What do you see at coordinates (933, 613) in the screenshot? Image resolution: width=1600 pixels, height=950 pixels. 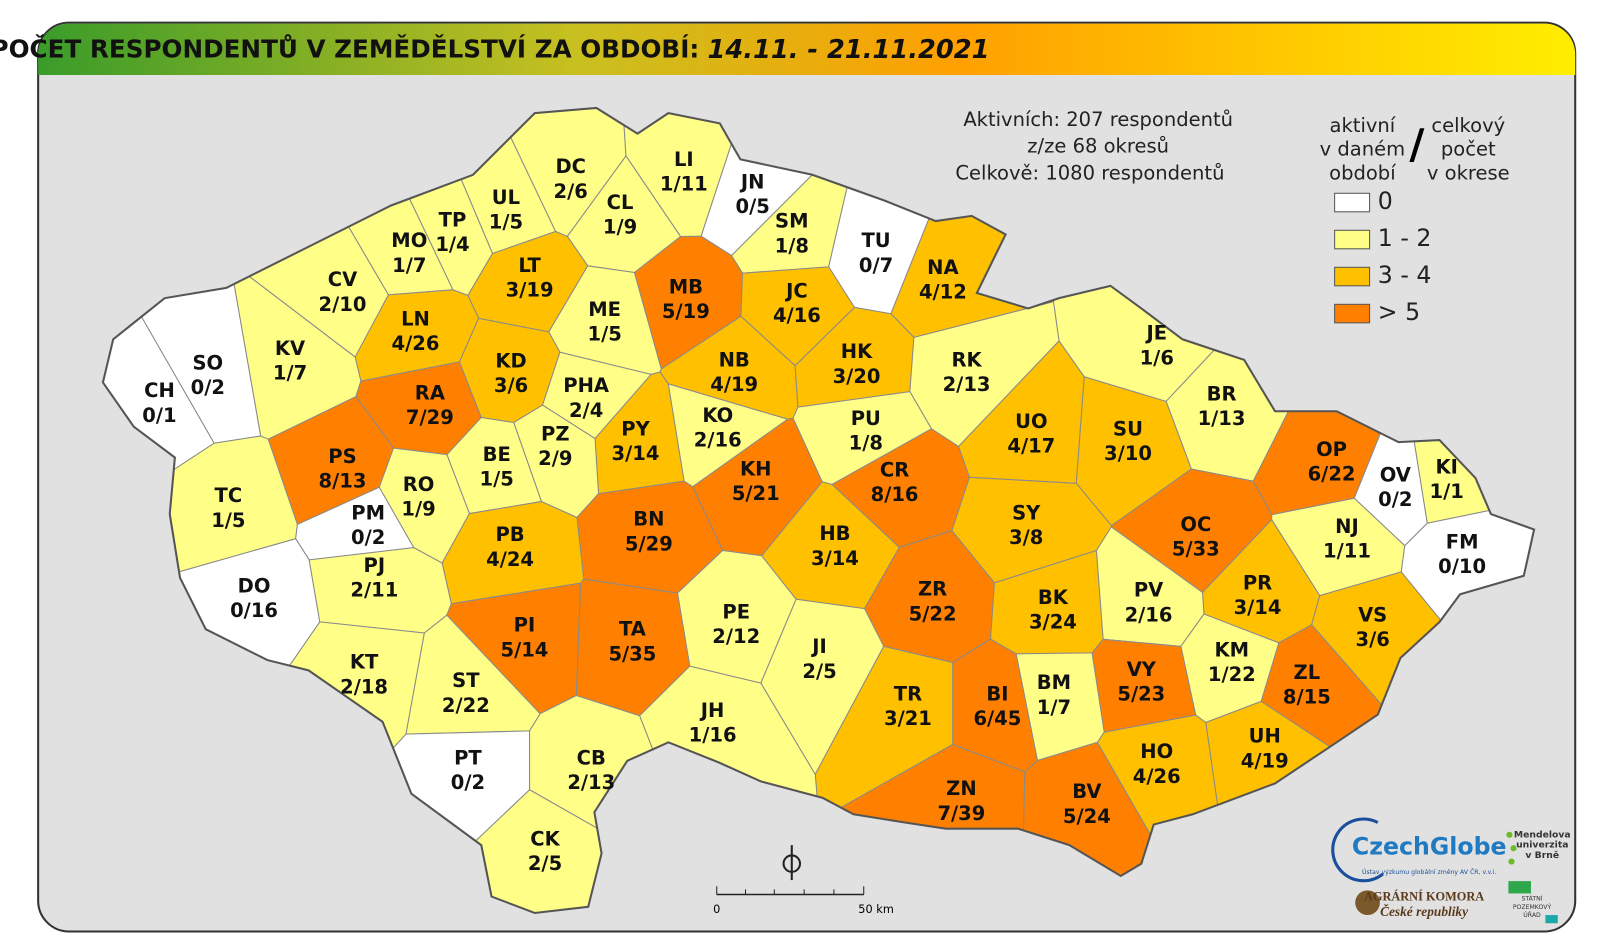 I see `district-value: 5/22` at bounding box center [933, 613].